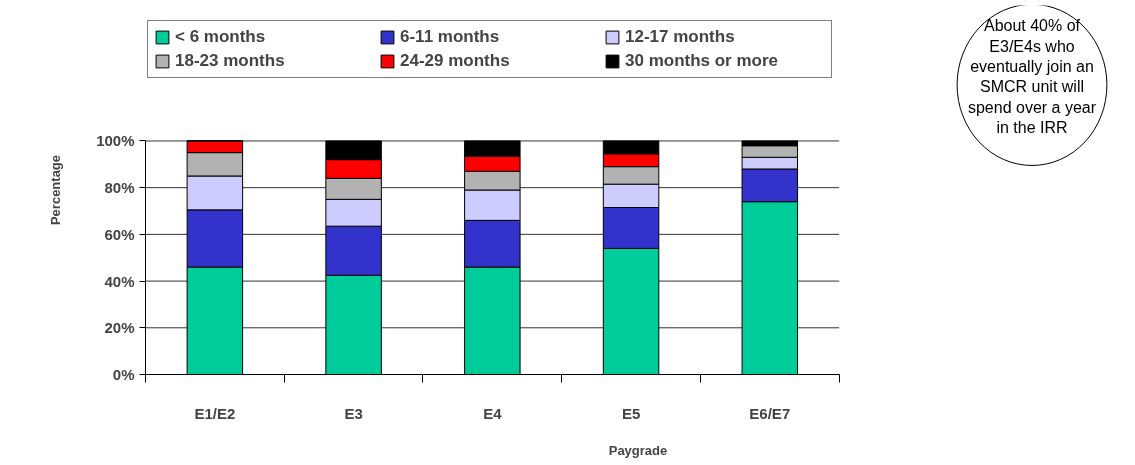  I want to click on y-axis-title: Percentage, so click(56, 190).